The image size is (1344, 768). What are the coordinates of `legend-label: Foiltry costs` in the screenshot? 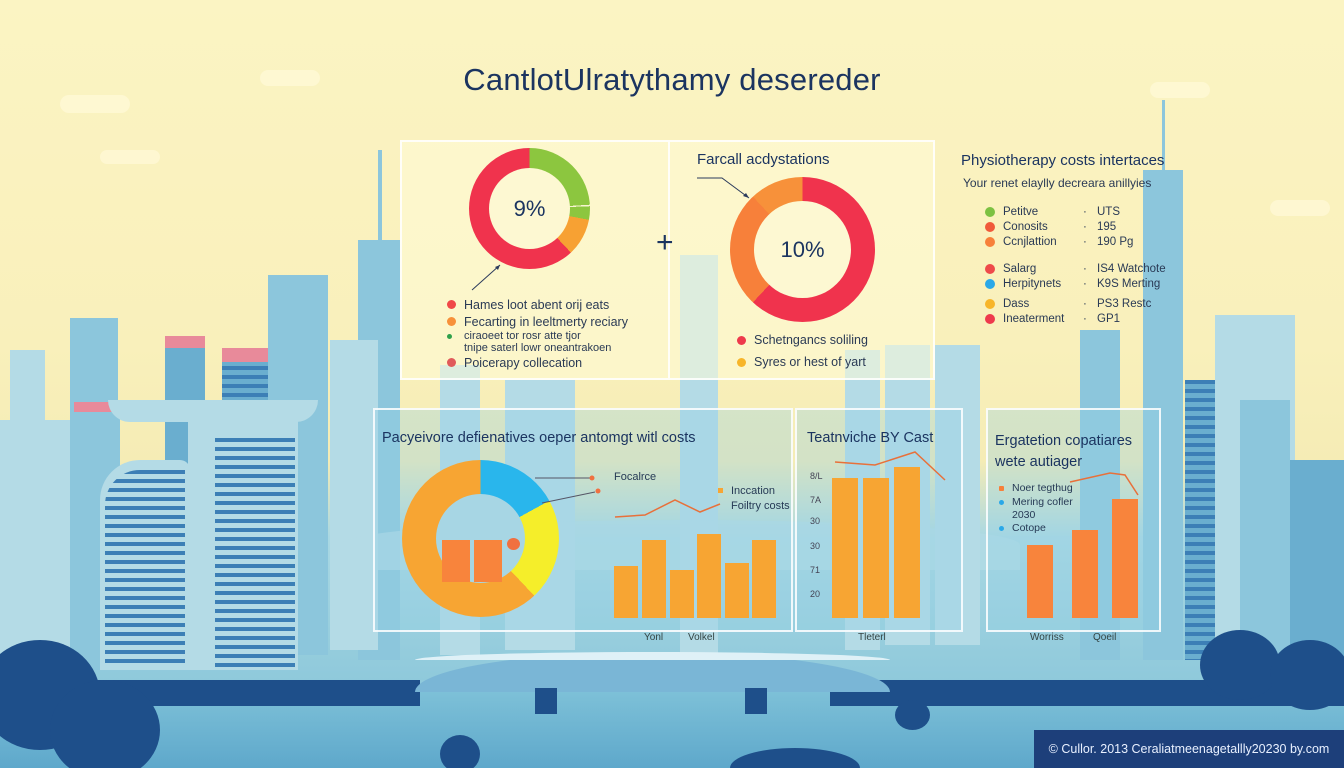 It's located at (760, 505).